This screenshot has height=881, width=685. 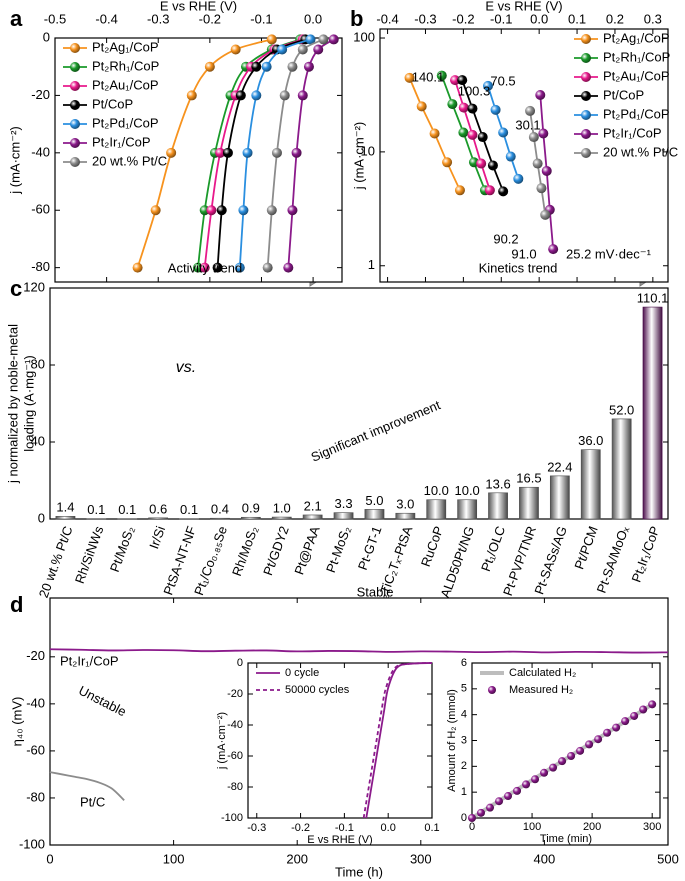 What do you see at coordinates (40, 266) in the screenshot?
I see `y-tick-label: -80` at bounding box center [40, 266].